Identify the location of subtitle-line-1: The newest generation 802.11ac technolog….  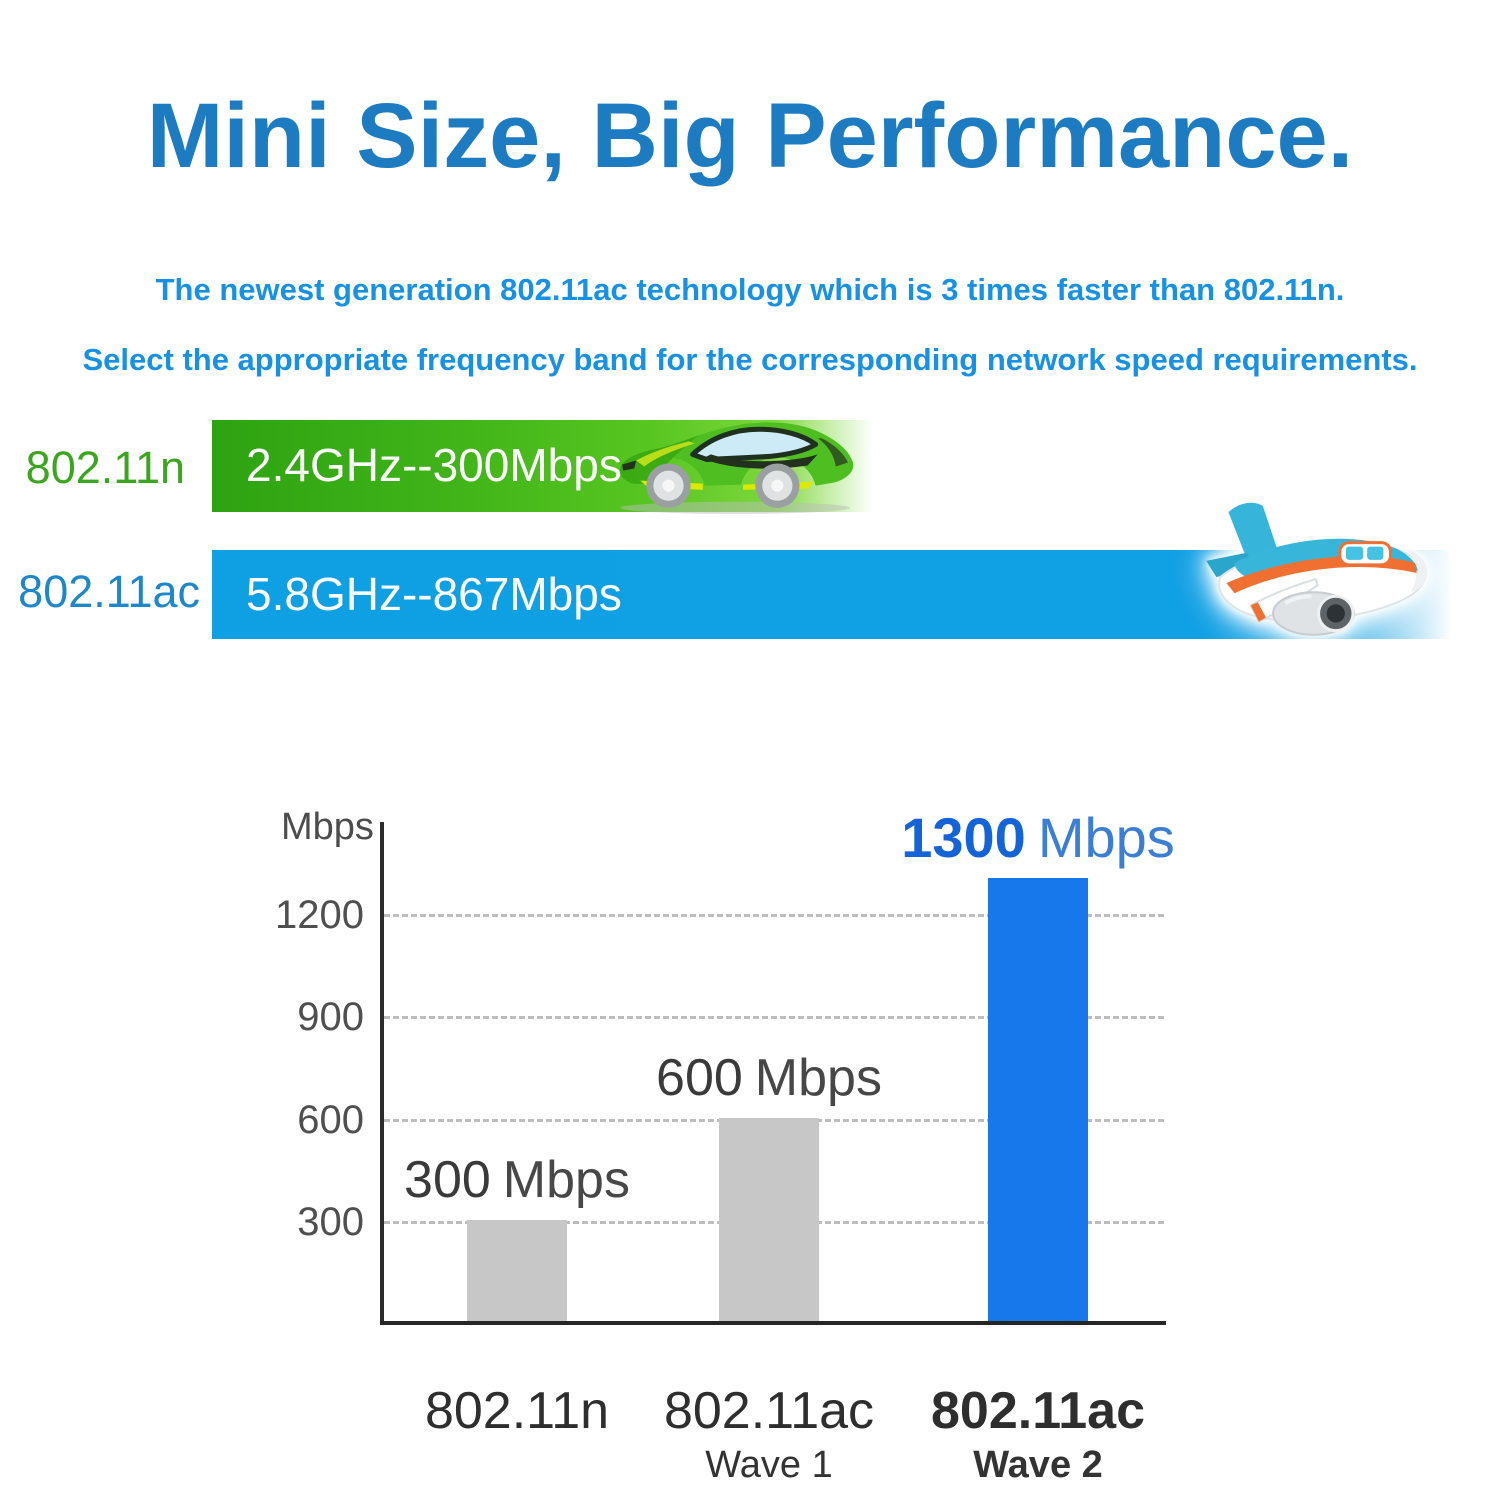
(750, 289).